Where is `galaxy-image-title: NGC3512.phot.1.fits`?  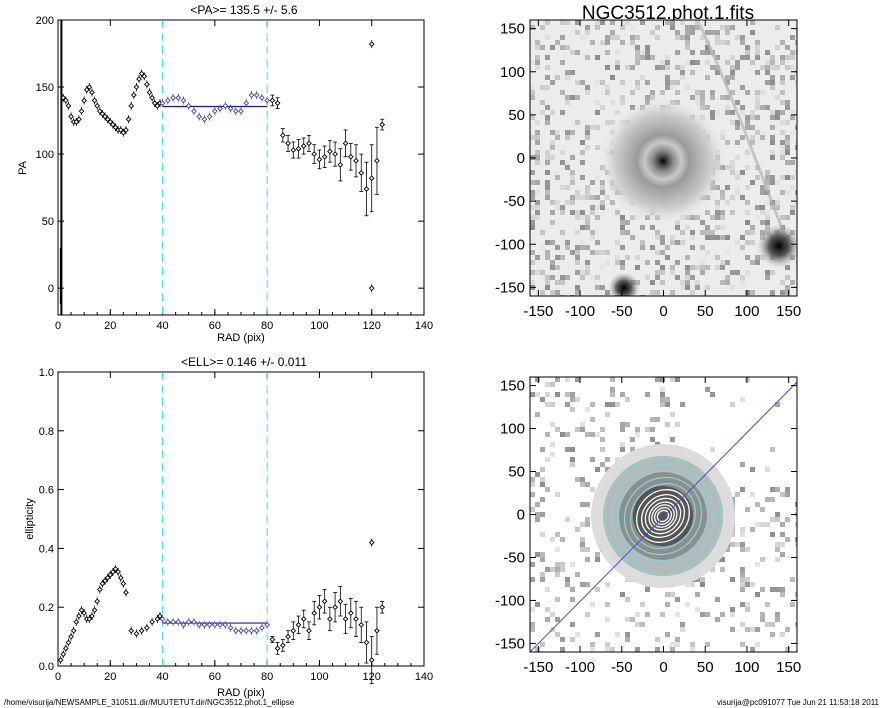
galaxy-image-title: NGC3512.phot.1.fits is located at coordinates (668, 13).